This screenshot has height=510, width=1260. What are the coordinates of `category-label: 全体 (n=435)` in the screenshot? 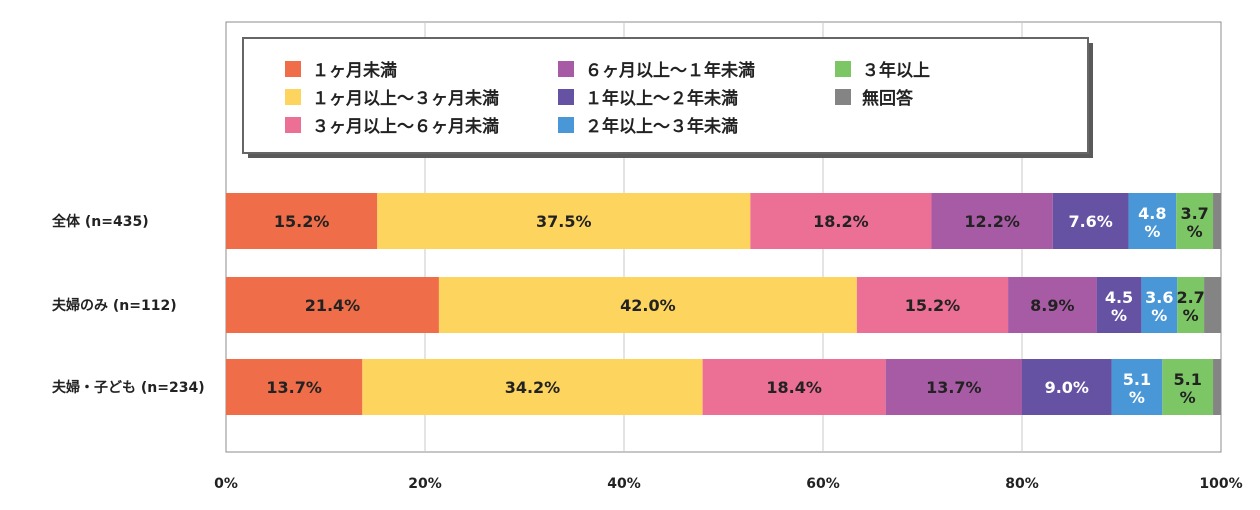 It's located at (100, 221).